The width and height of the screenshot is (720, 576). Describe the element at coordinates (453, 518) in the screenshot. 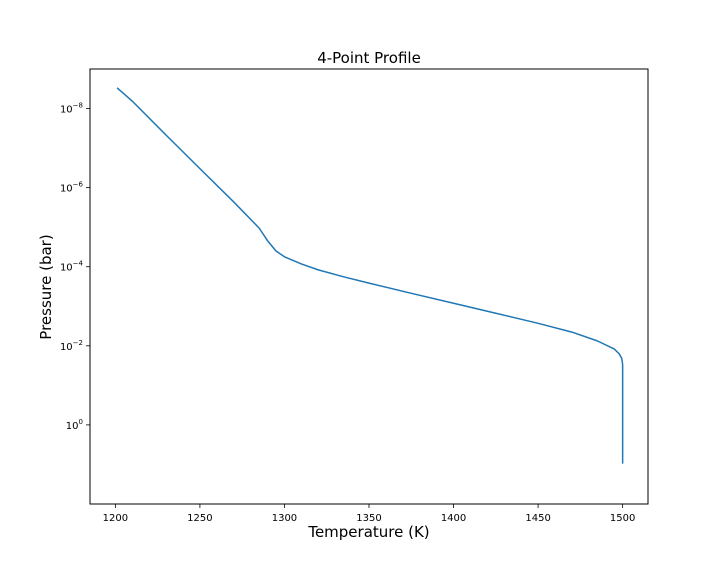

I see `x-tick-label: 1400` at that location.